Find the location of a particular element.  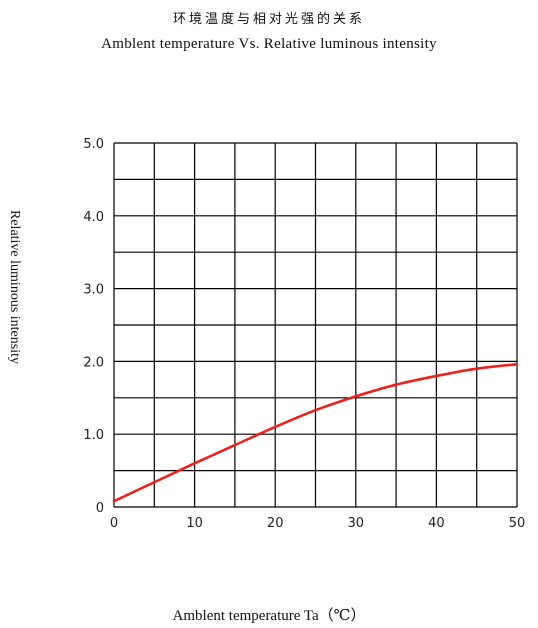

y-tick-labels: 0 1.0 2.0 3.0 4.0 5.0 is located at coordinates (93, 326).